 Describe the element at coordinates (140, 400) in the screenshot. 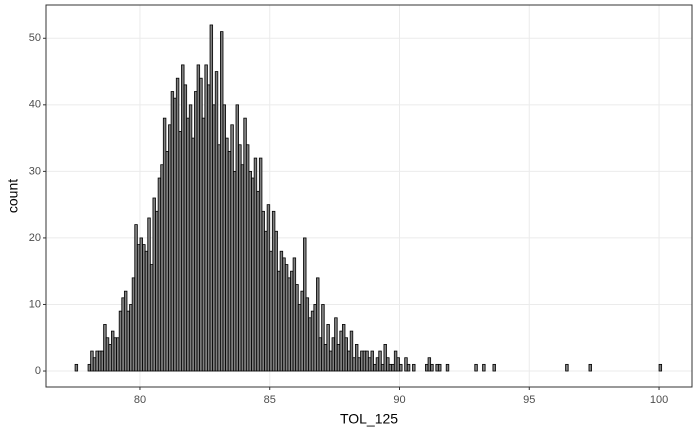

I see `x-tick-label: 80` at that location.